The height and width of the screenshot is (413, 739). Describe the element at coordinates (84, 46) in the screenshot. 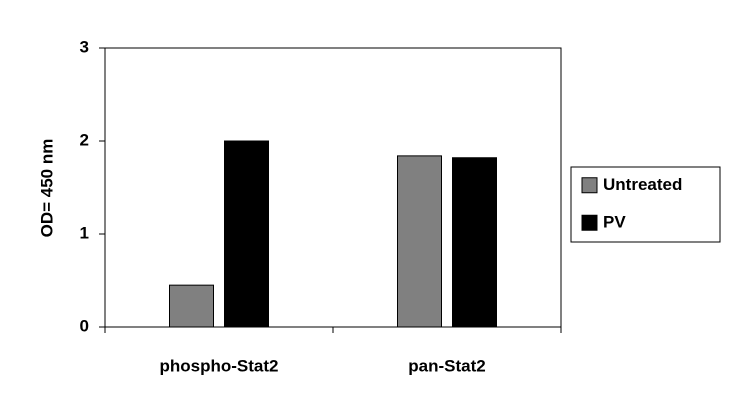

I see `y-tick-label: 3` at that location.